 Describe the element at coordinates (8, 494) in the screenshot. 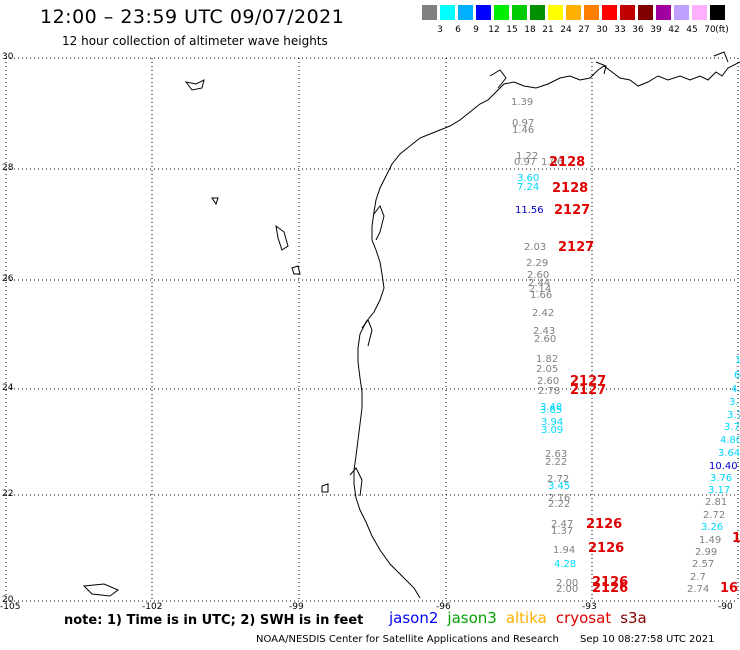

I see `latitude-label: 22` at that location.